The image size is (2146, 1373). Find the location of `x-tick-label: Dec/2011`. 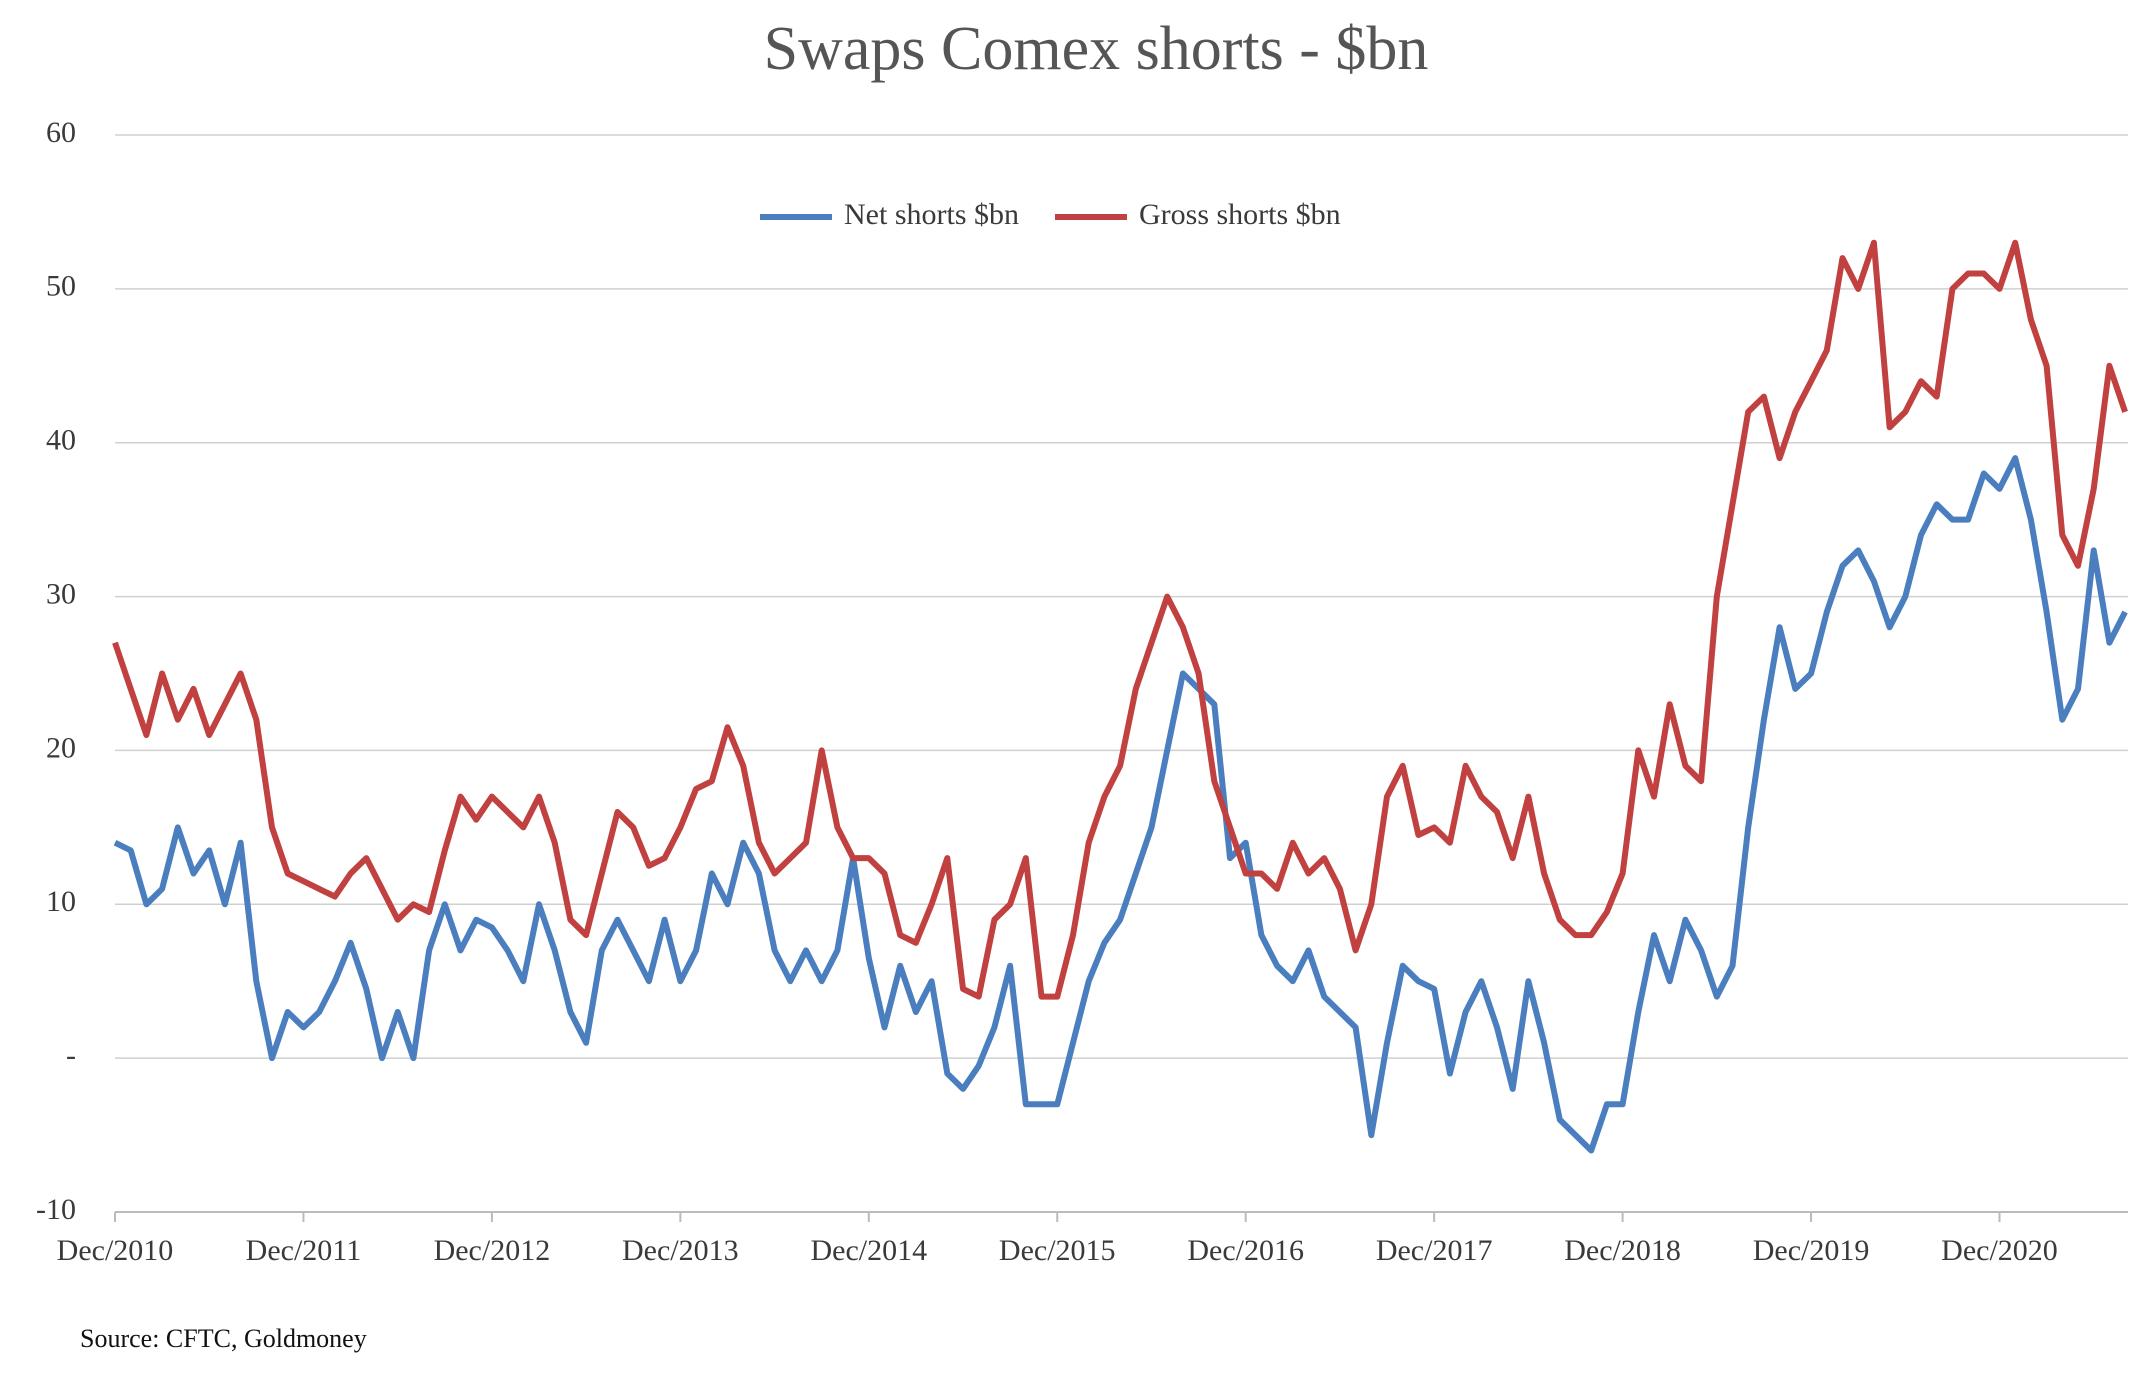

x-tick-label: Dec/2011 is located at coordinates (304, 1250).